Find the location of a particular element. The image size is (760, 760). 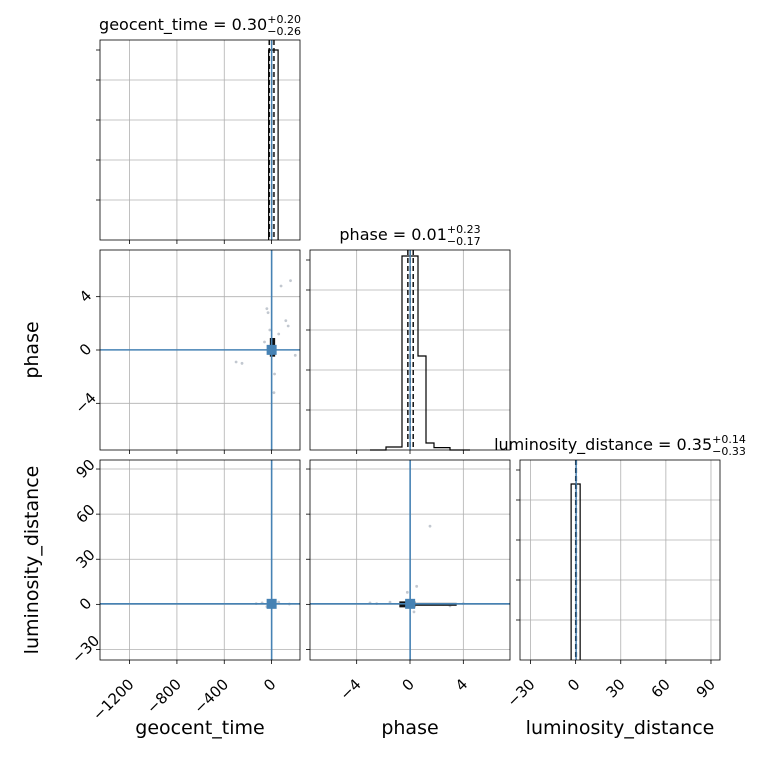

y-tick-label: 90 is located at coordinates (86, 469).